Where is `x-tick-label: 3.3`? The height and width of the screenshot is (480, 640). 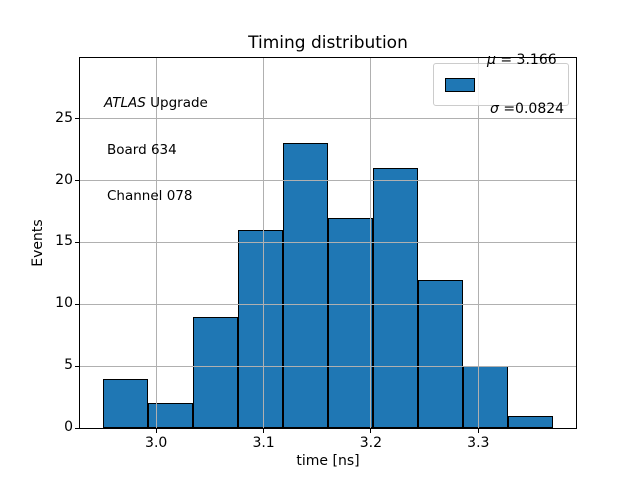
x-tick-label: 3.3 is located at coordinates (478, 443).